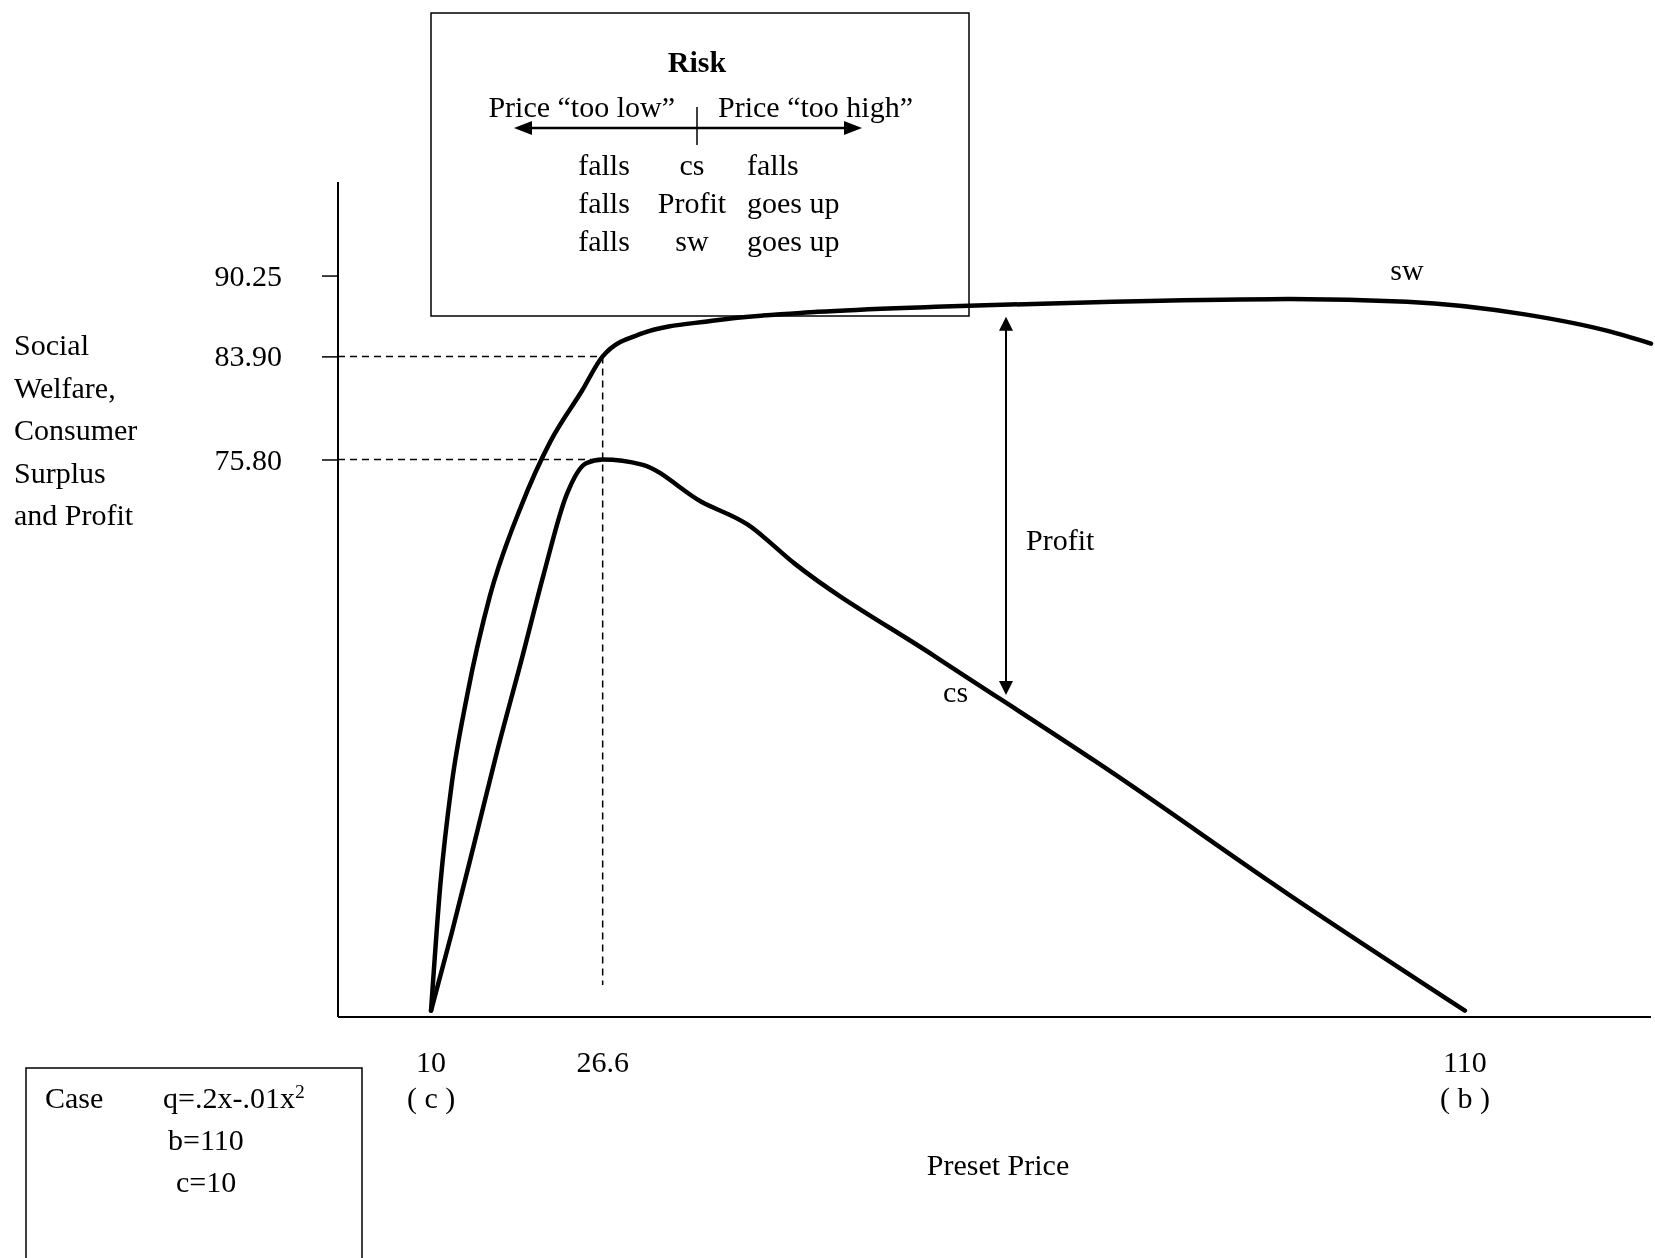 The image size is (1655, 1258). Describe the element at coordinates (206, 1139) in the screenshot. I see `text: b=110` at that location.